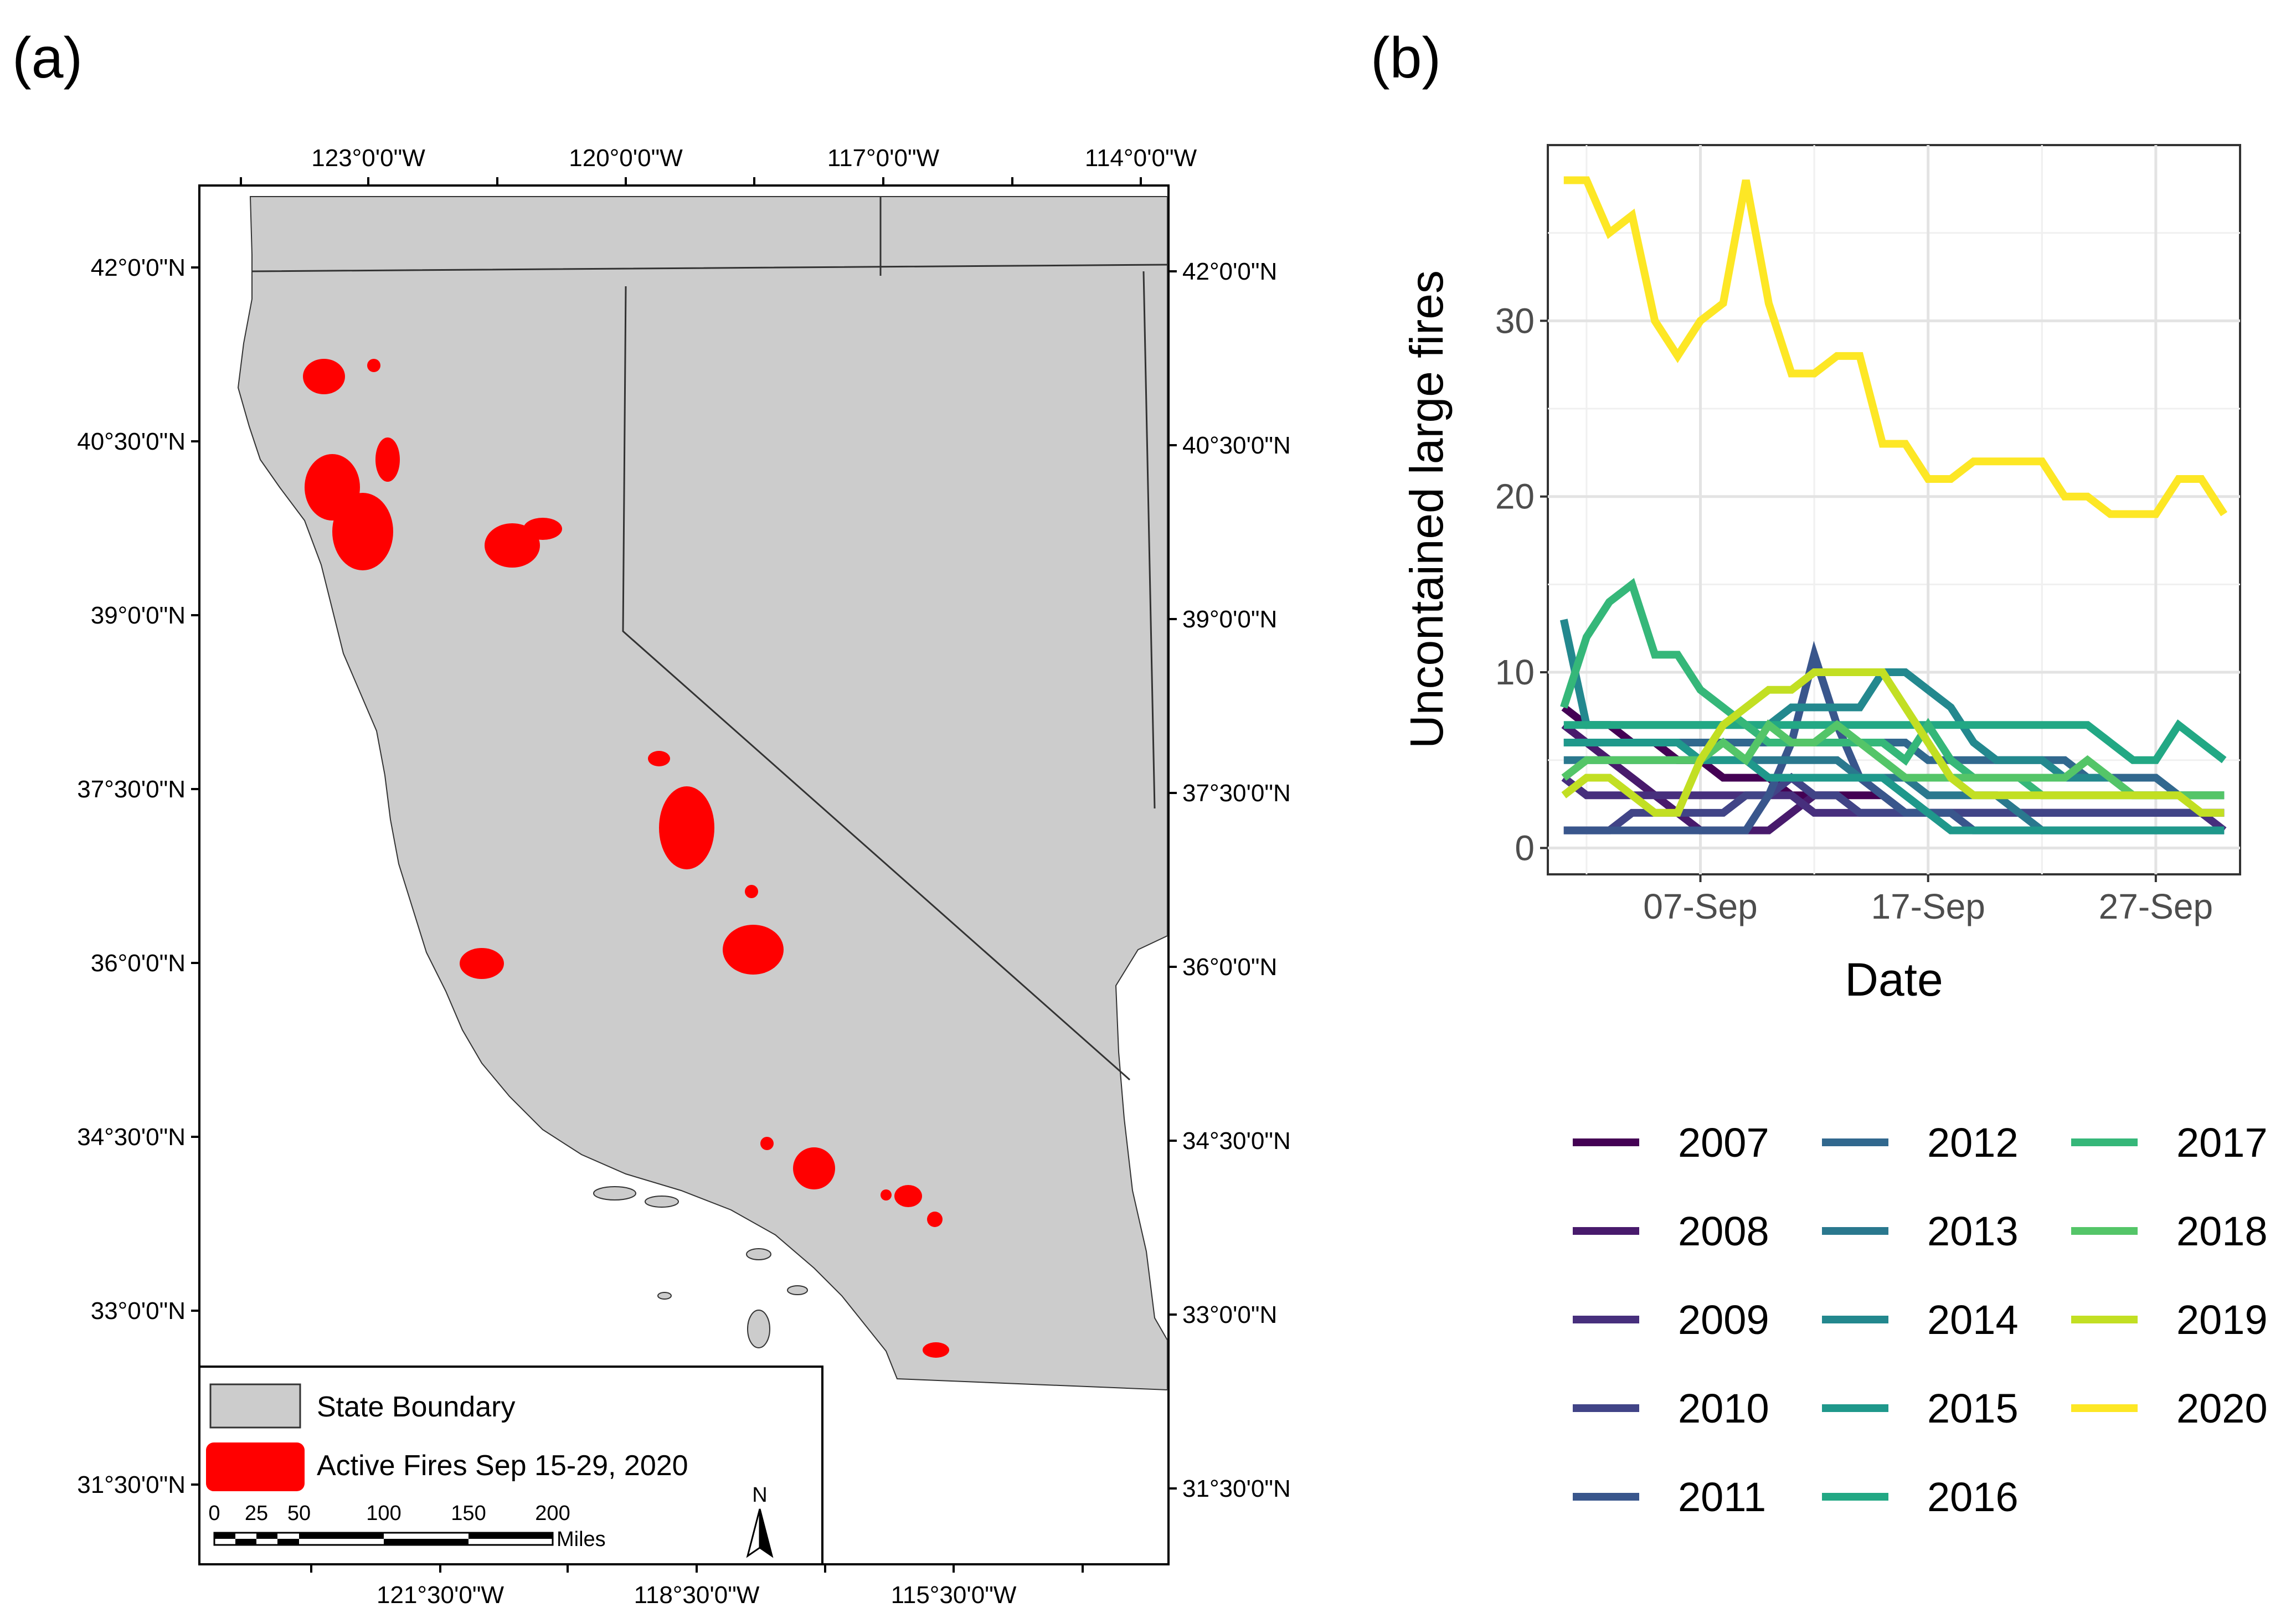 This screenshot has height=1623, width=2296. I want to click on grid-minor, so click(1894, 509).